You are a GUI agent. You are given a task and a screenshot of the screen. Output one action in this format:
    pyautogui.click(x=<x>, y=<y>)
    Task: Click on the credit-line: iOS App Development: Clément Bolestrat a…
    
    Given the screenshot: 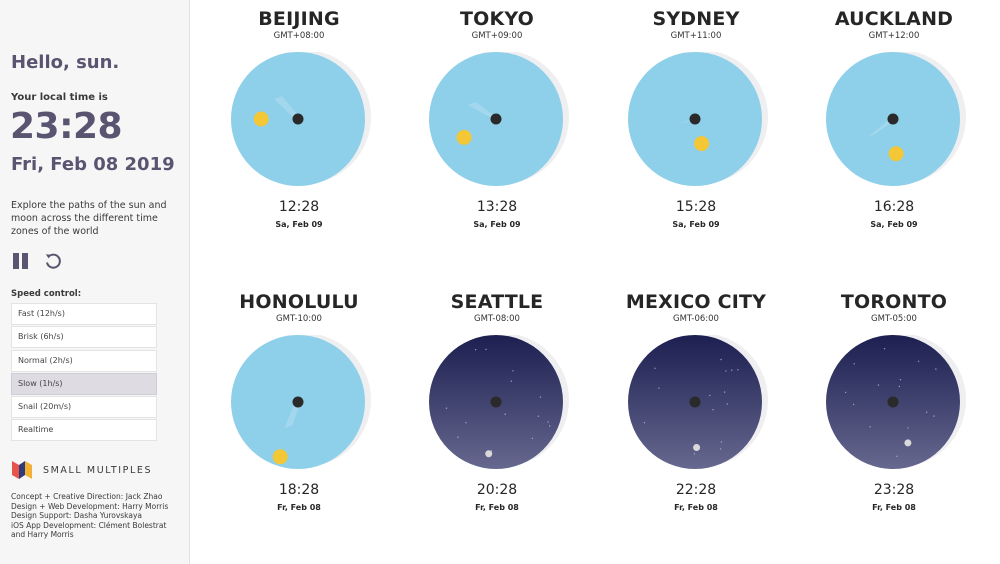 What is the action you would take?
    pyautogui.click(x=89, y=530)
    